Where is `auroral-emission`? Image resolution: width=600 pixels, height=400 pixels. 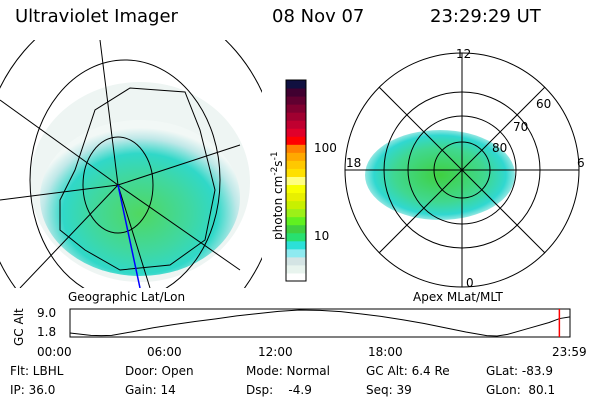 auroral-emission is located at coordinates (140, 198).